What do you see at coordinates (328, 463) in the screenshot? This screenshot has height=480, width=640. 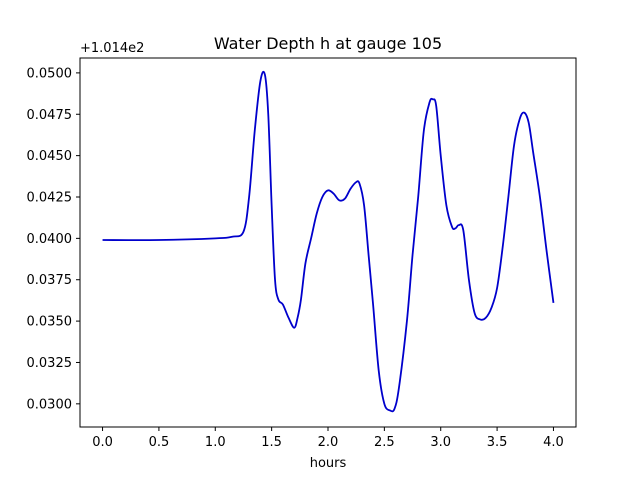 I see `x-axis-label: hours` at bounding box center [328, 463].